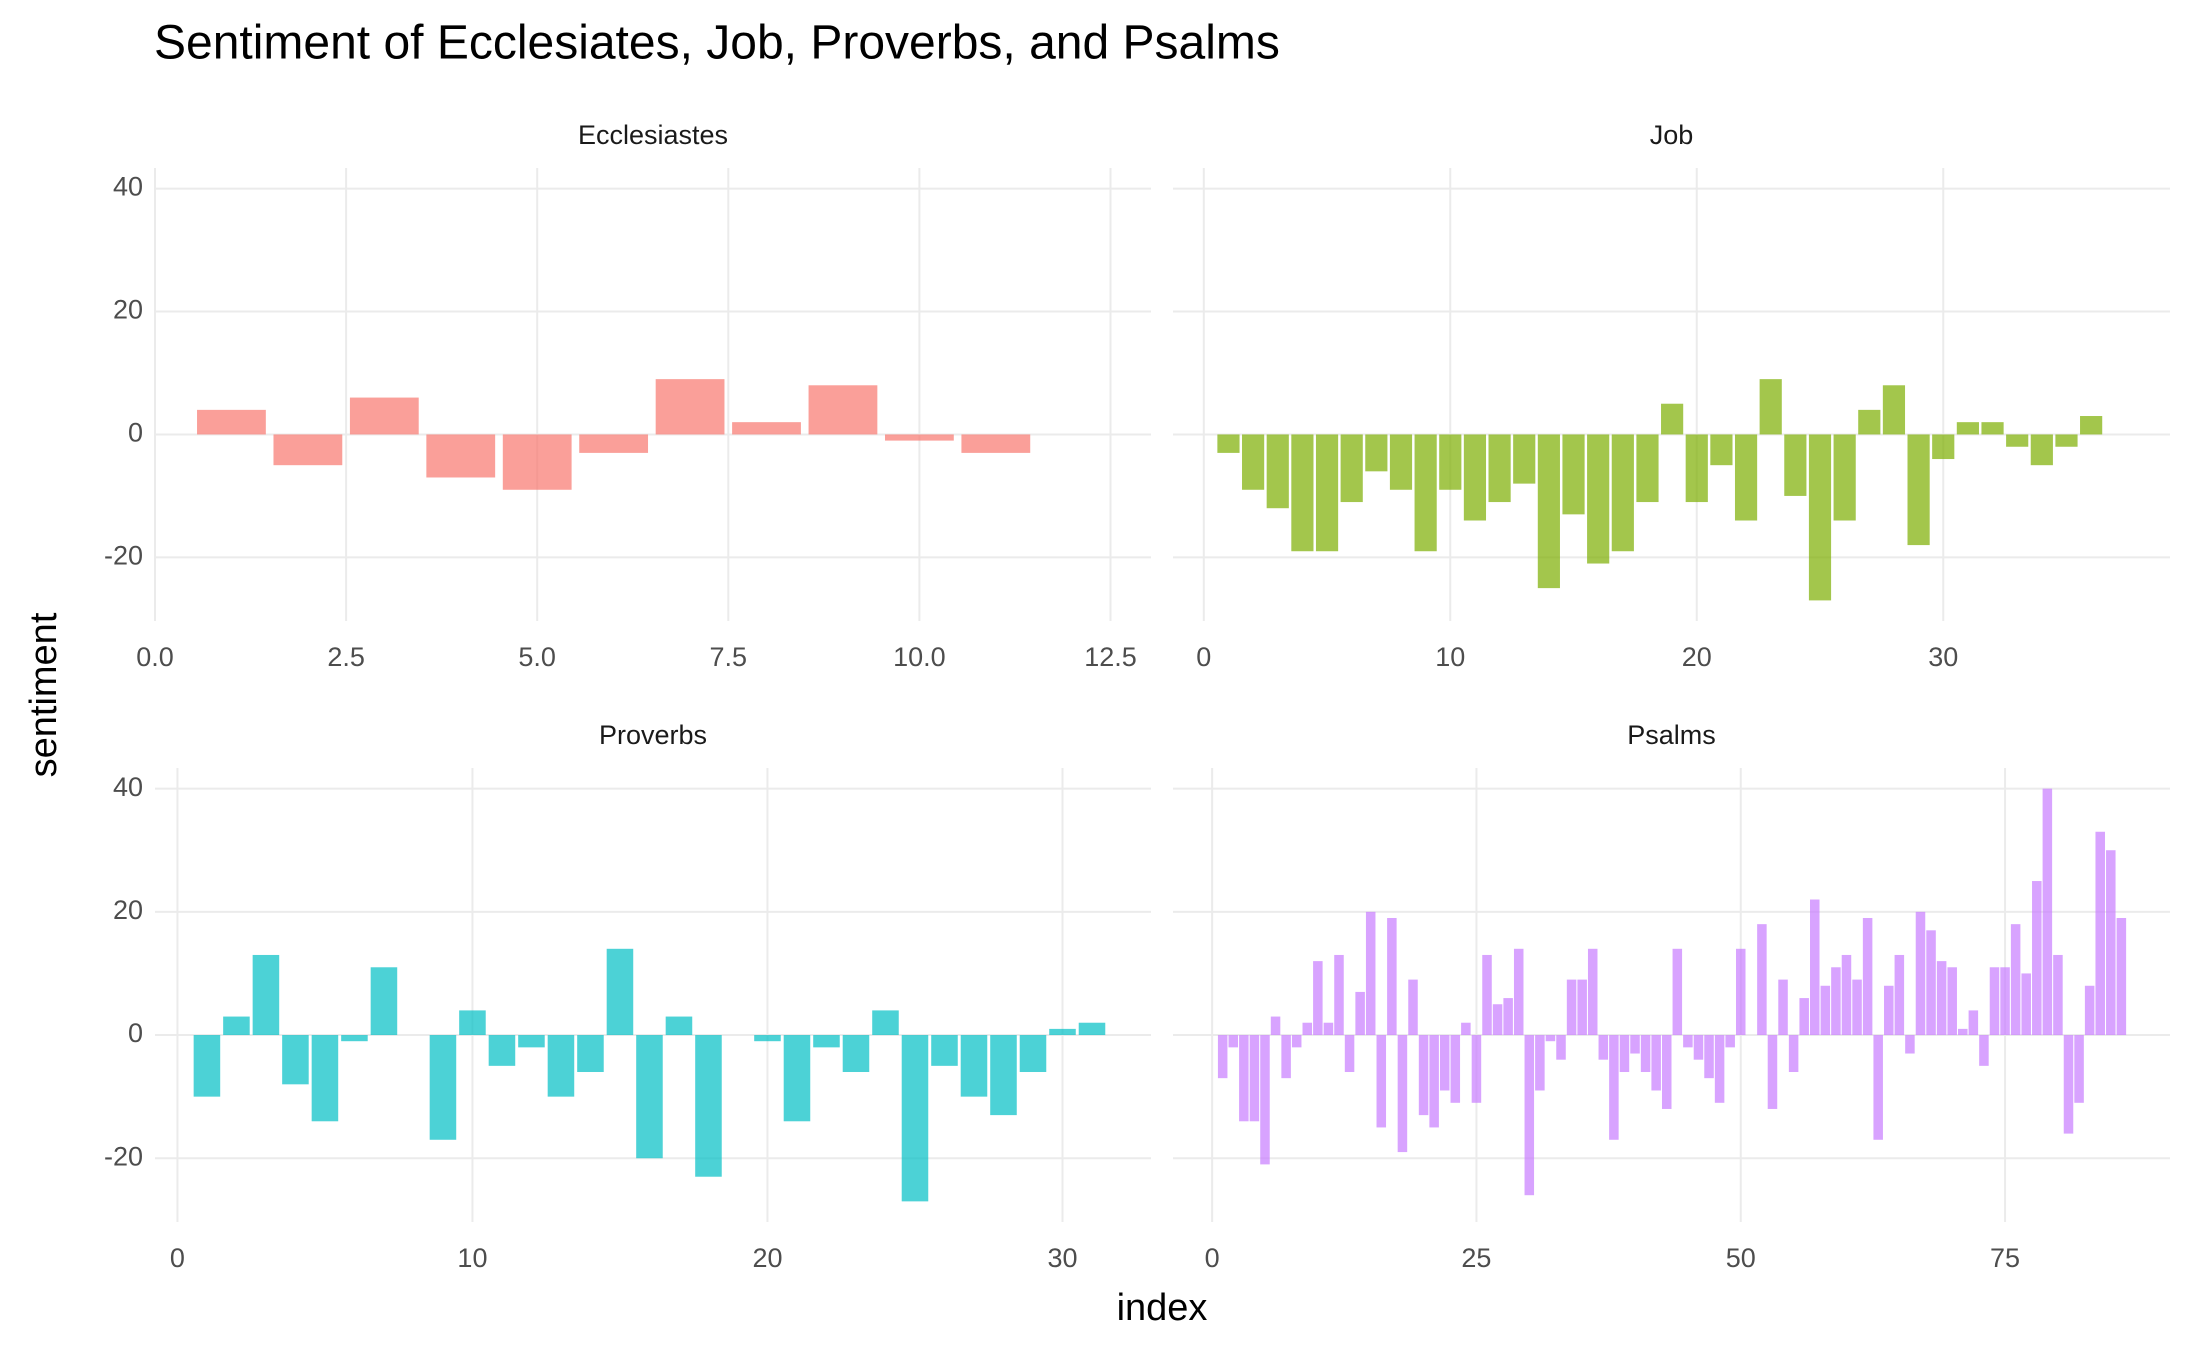 Image resolution: width=2187 pixels, height=1350 pixels. What do you see at coordinates (1212, 1258) in the screenshot?
I see `x-tick-label: 0` at bounding box center [1212, 1258].